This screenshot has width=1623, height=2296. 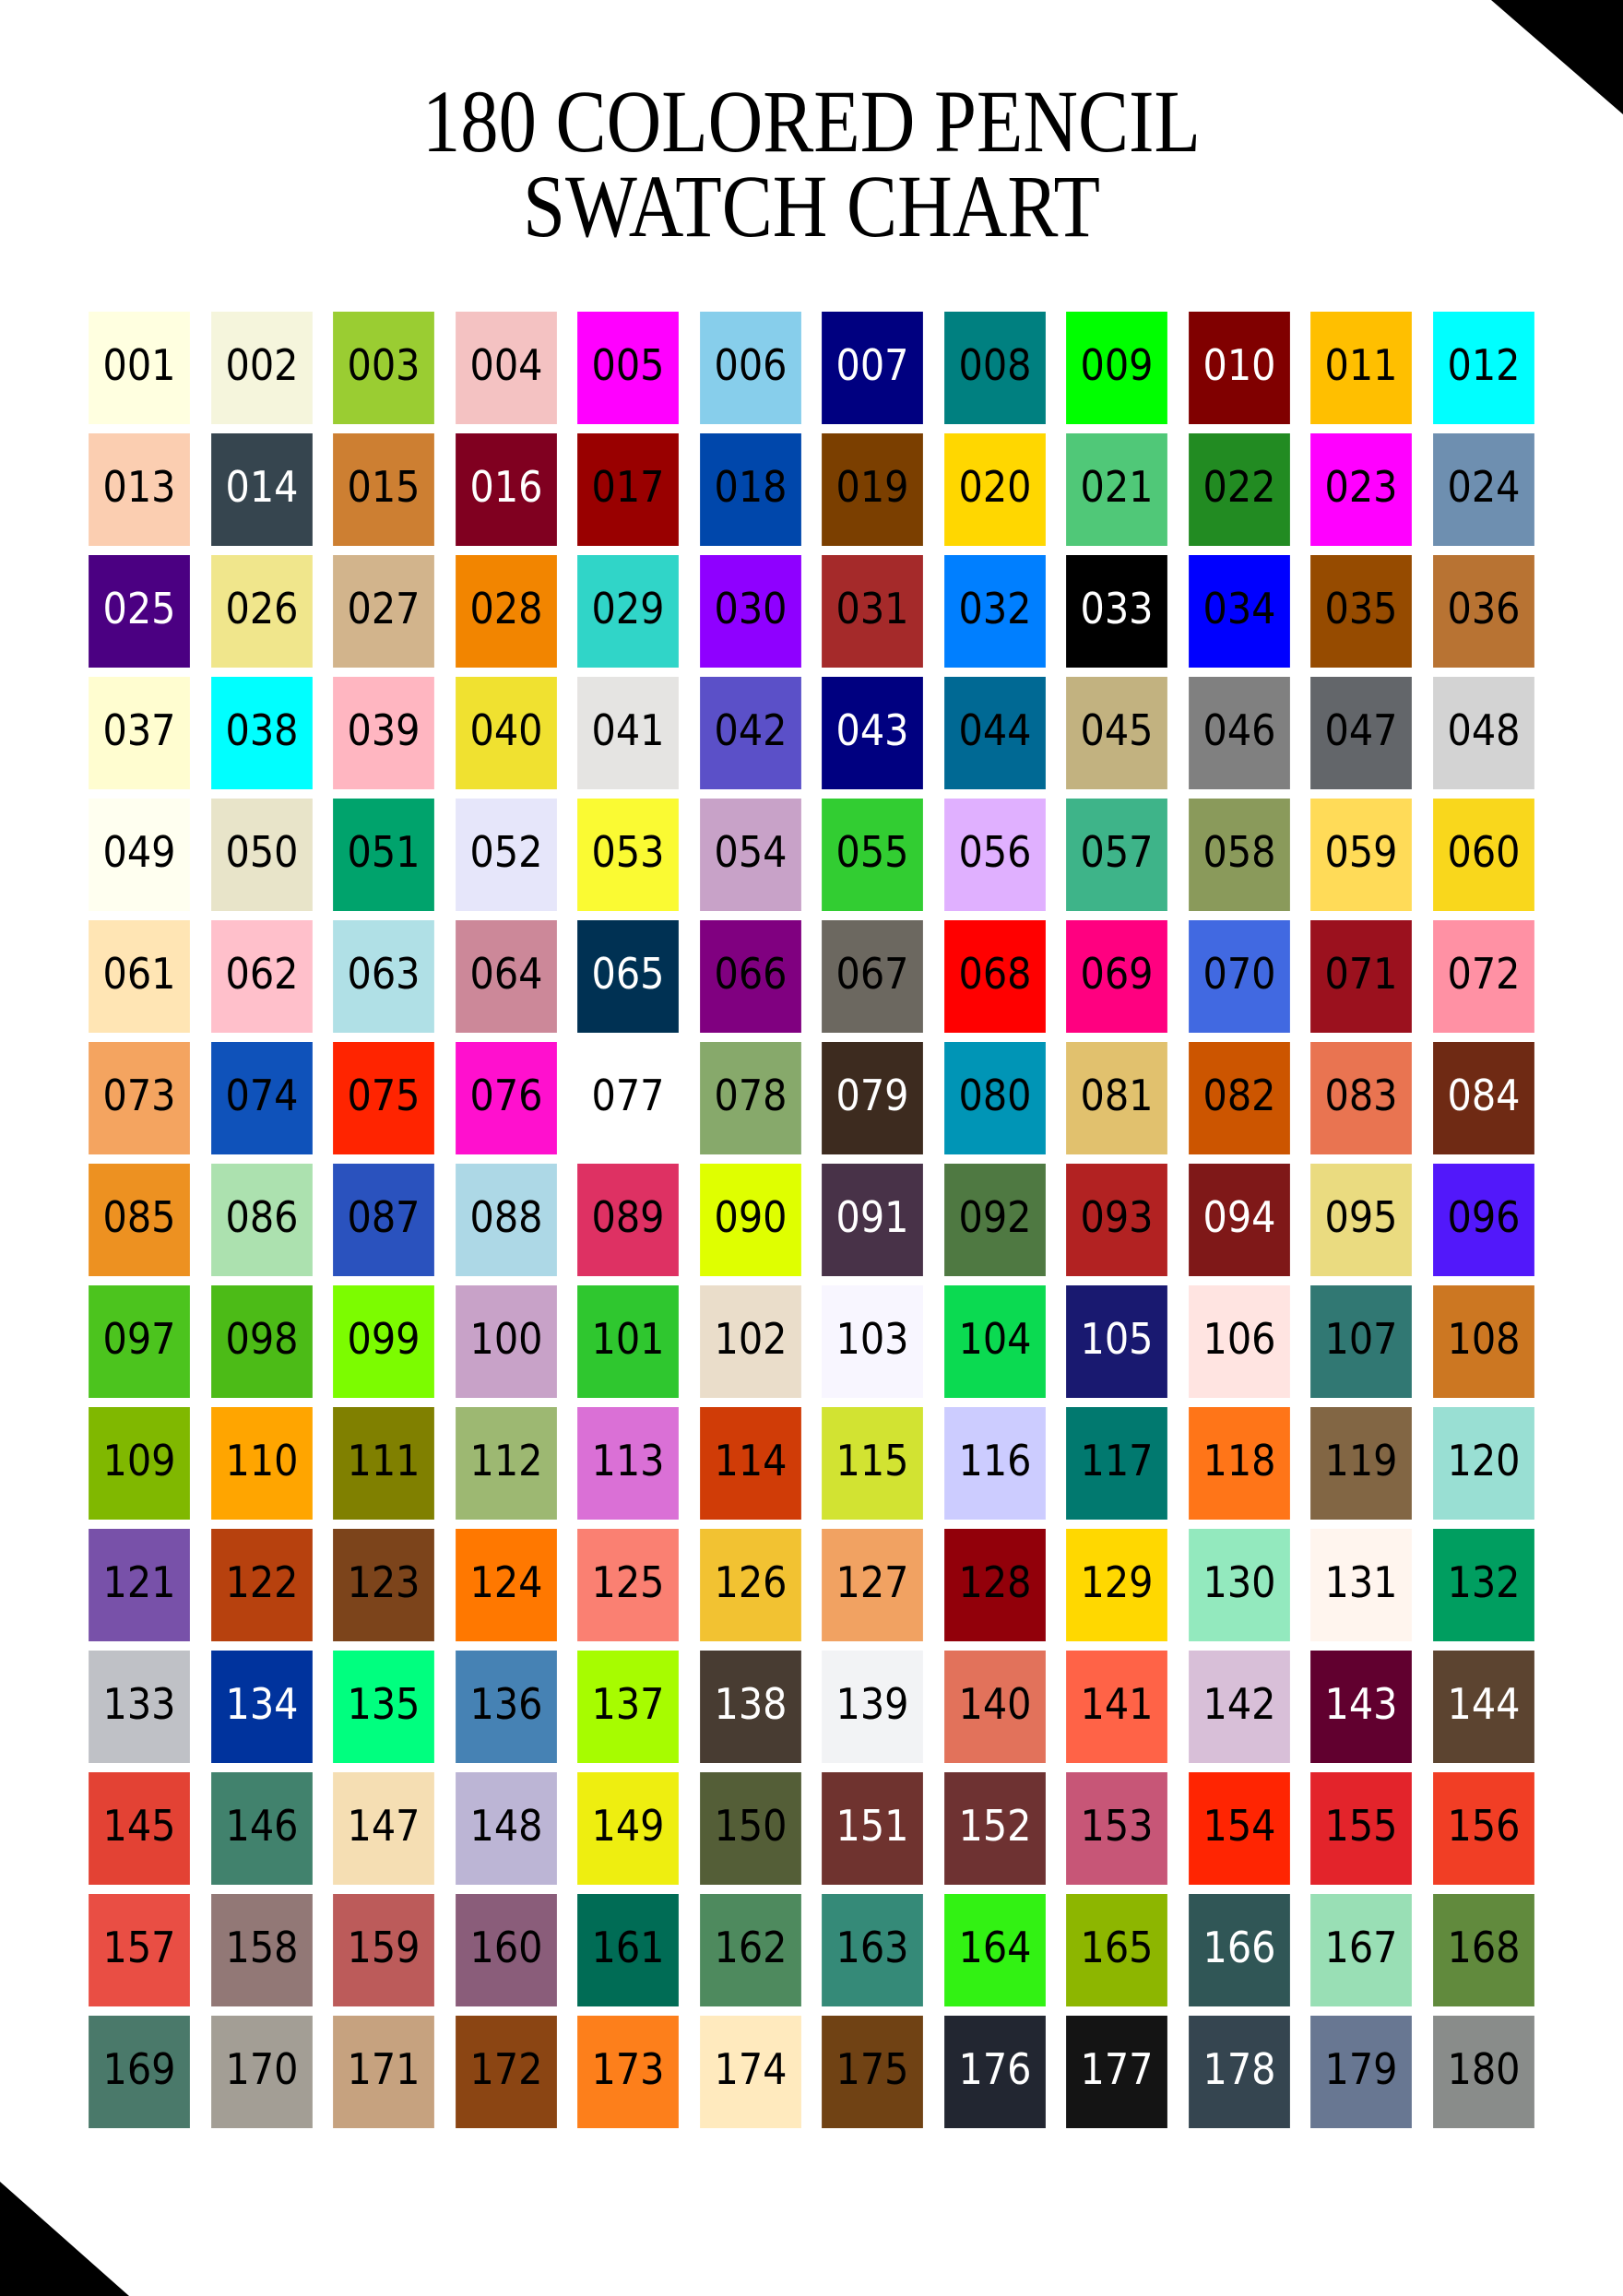 What do you see at coordinates (750, 1704) in the screenshot?
I see `swatch-label: 138` at bounding box center [750, 1704].